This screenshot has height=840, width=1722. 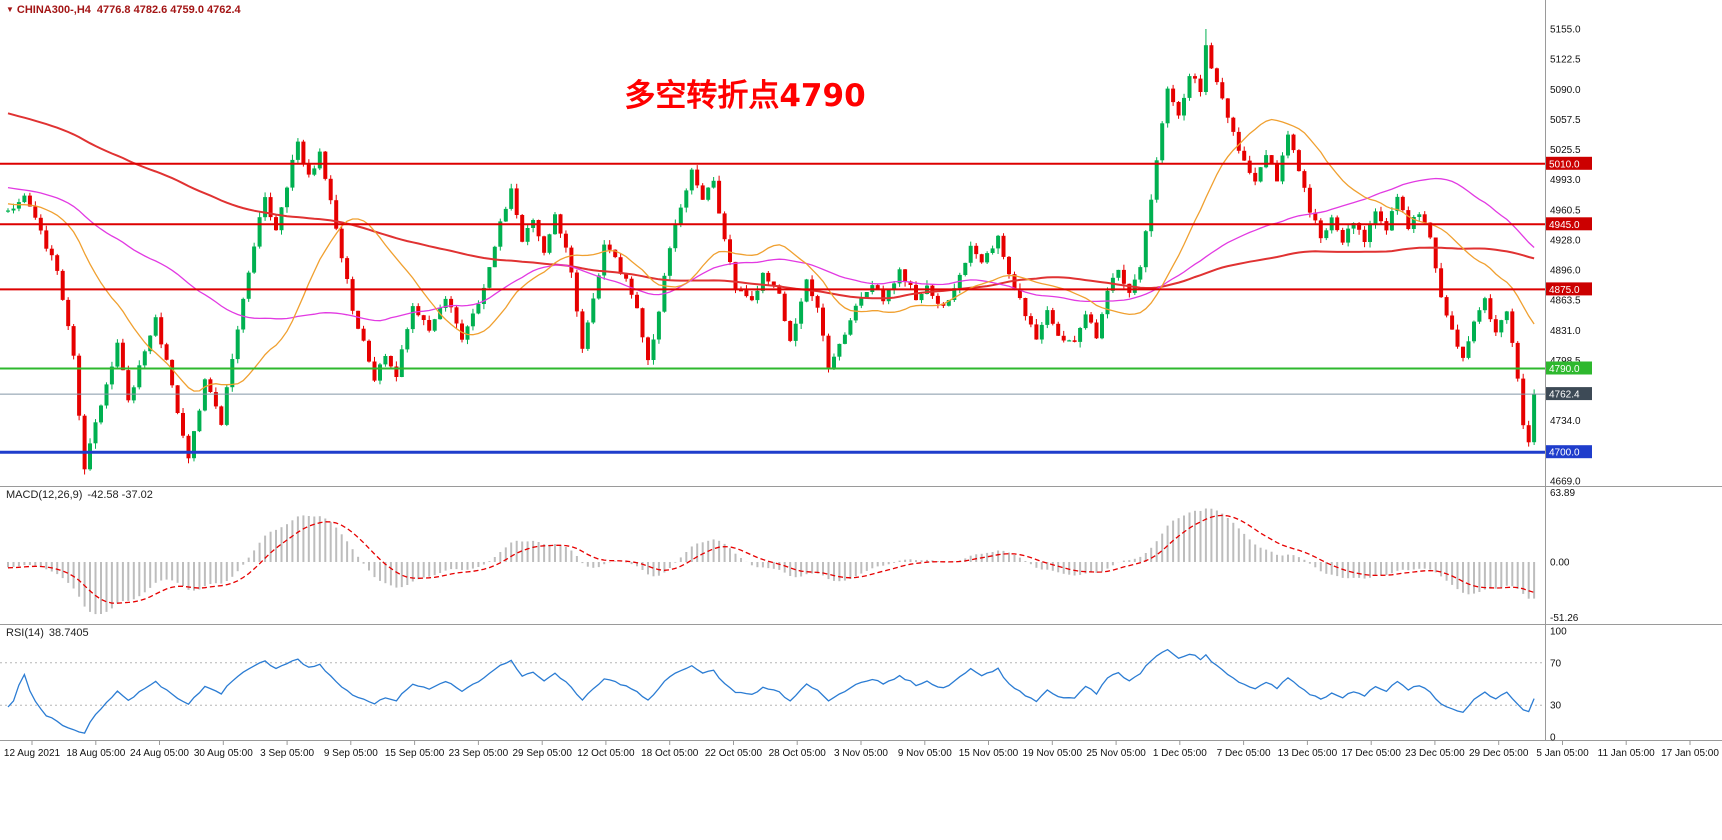 I want to click on macd-name: MACD(12,26,9), so click(x=44, y=495).